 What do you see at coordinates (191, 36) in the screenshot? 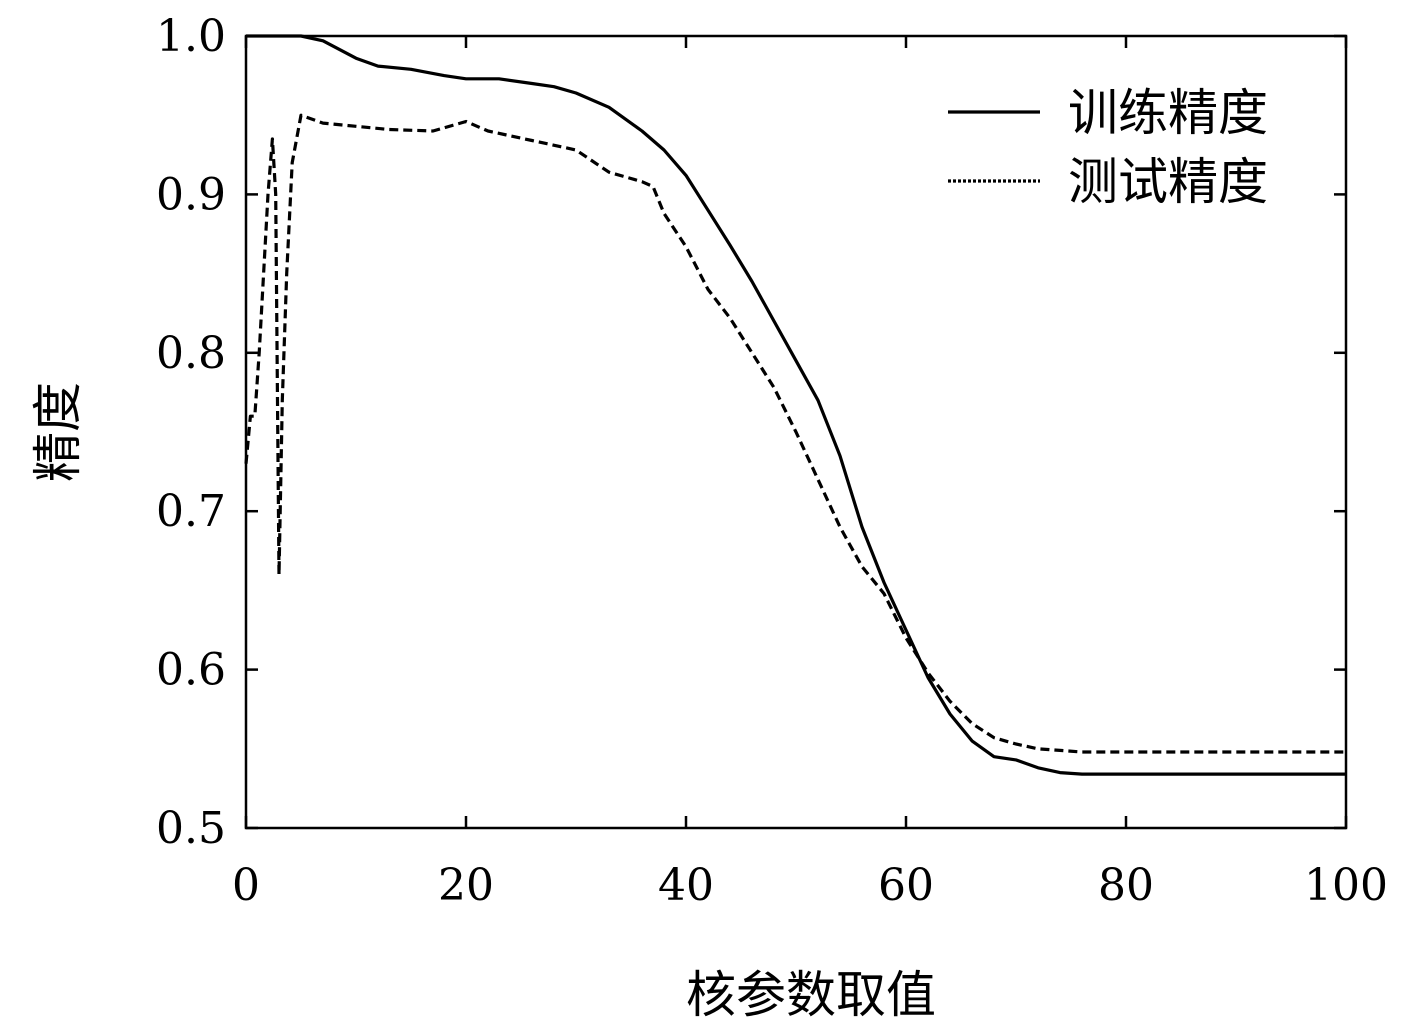
I see `y-tick-label: 1.0` at bounding box center [191, 36].